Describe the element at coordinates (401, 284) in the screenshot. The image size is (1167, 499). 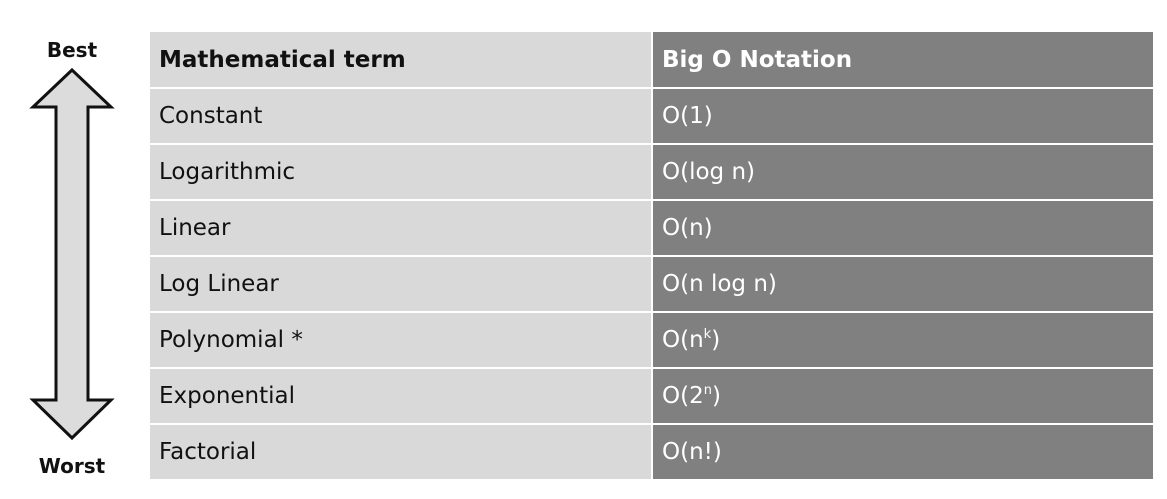
I see `term-cell: Log Linear` at that location.